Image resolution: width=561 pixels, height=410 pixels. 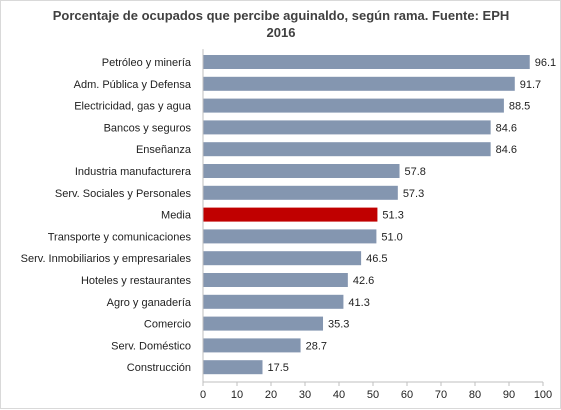 What do you see at coordinates (545, 63) in the screenshot?
I see `data-label: 96.1` at bounding box center [545, 63].